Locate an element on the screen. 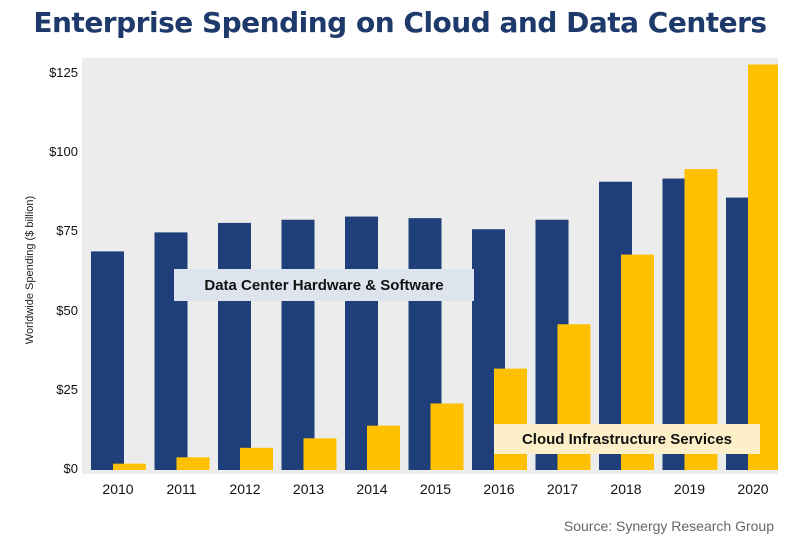 Image resolution: width=800 pixels, height=545 pixels. x-tick-label: 2015 is located at coordinates (435, 489).